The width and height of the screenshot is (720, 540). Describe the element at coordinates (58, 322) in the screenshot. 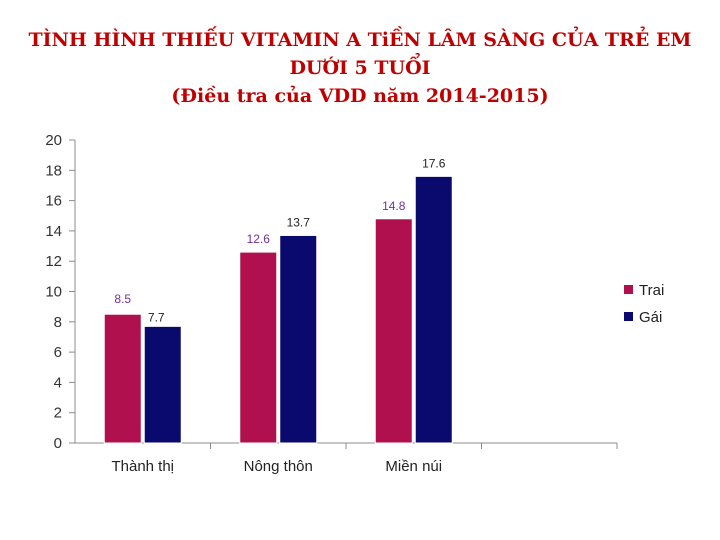

I see `y-tick-label: 8` at that location.